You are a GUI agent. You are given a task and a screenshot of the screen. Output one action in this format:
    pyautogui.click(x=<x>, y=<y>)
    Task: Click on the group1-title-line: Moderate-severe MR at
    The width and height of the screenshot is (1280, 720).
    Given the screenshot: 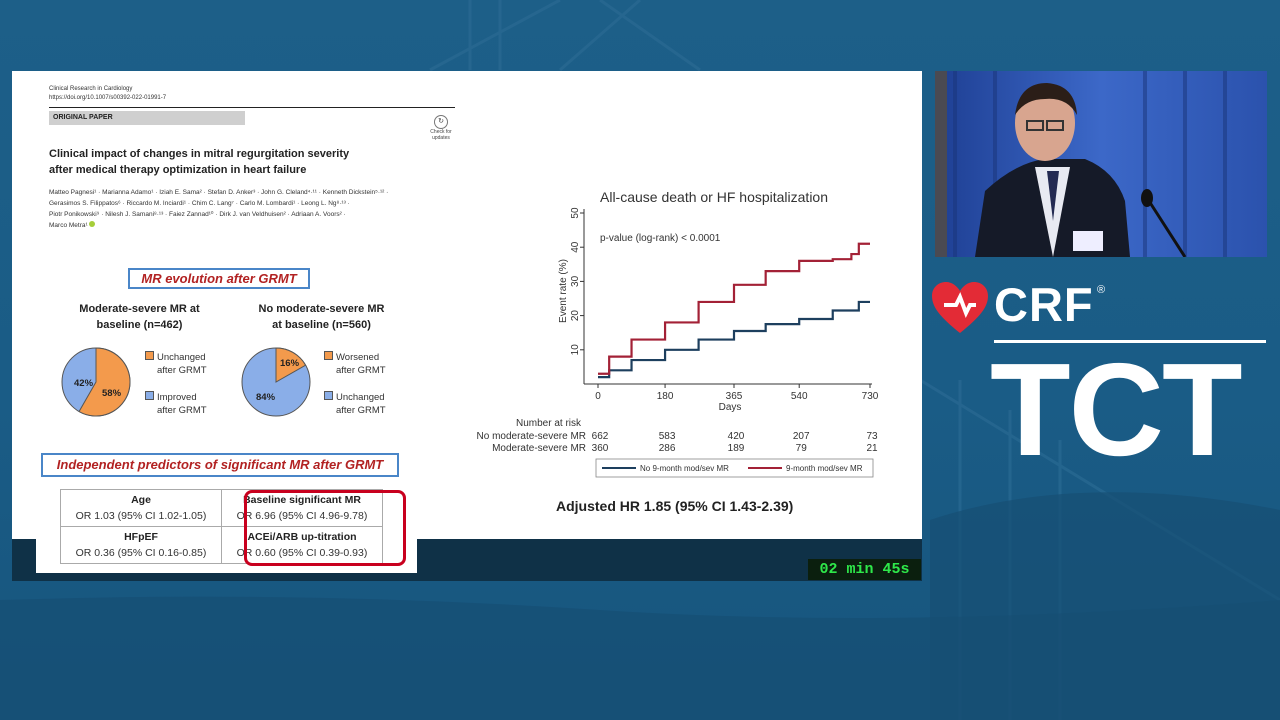 What is the action you would take?
    pyautogui.click(x=139, y=309)
    